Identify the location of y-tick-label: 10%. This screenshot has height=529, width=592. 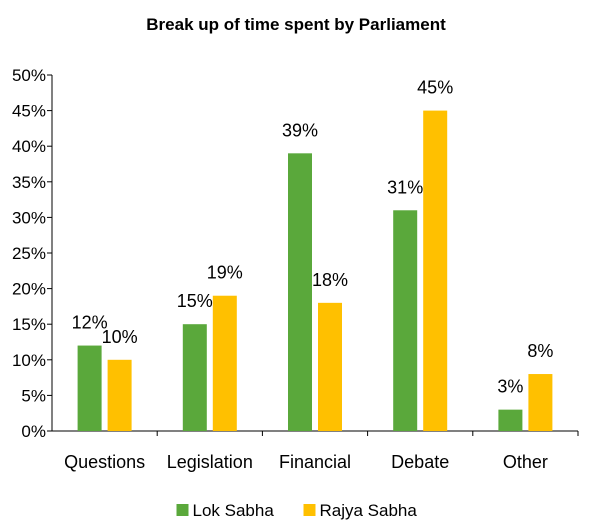
(29, 360).